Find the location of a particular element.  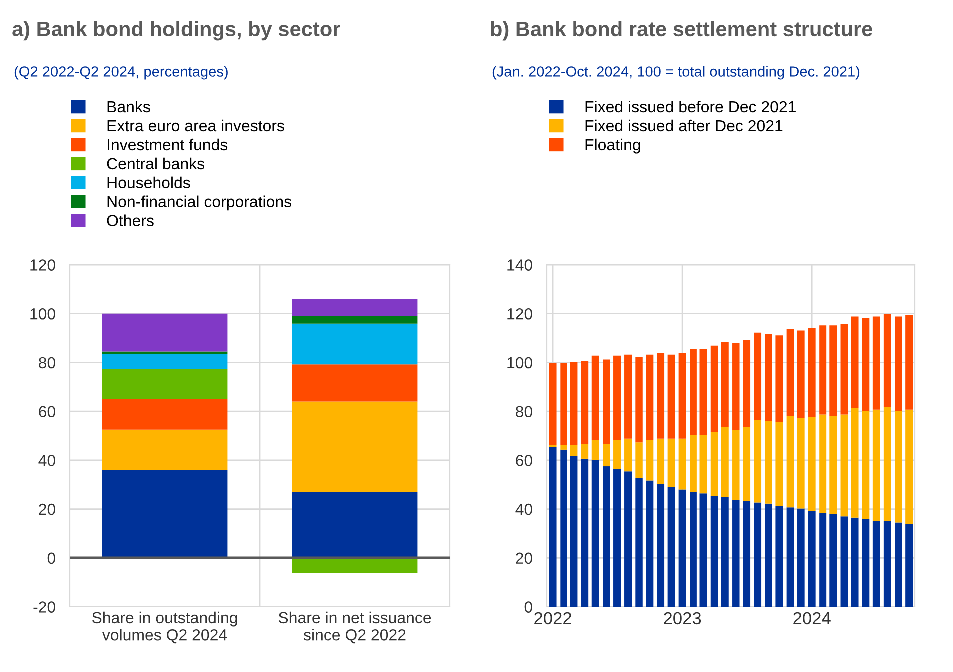

y-tick-label: -20 is located at coordinates (45, 607).